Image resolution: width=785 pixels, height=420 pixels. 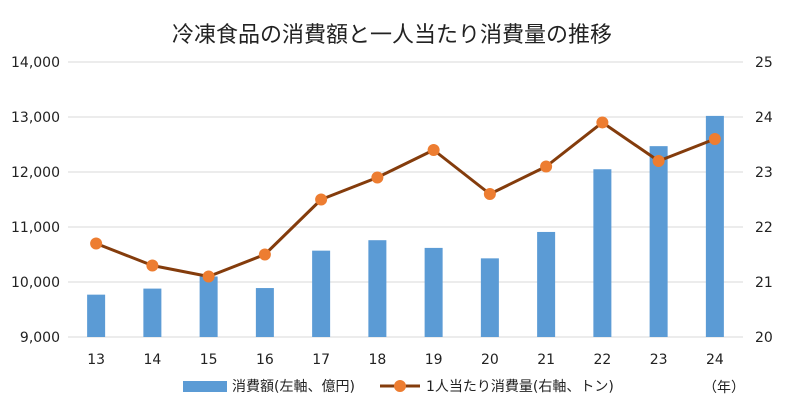 I want to click on y-left-tick-label: 12,000, so click(x=35, y=173).